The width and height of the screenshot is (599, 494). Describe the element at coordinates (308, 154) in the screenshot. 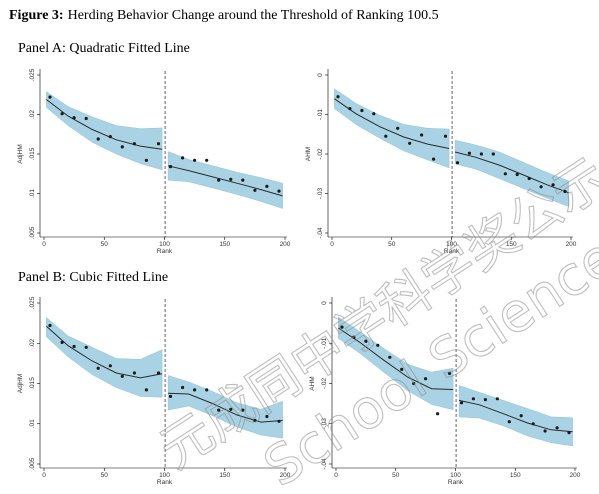

I see `y-axis-label: AHM` at that location.